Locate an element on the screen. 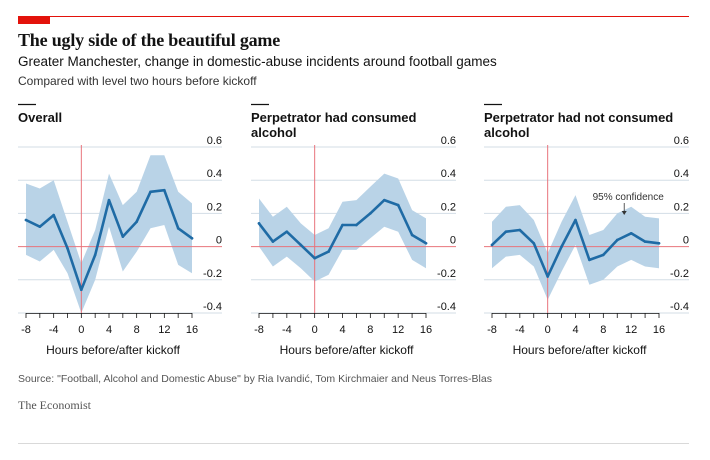  panel-title-line: Overall is located at coordinates (40, 117).